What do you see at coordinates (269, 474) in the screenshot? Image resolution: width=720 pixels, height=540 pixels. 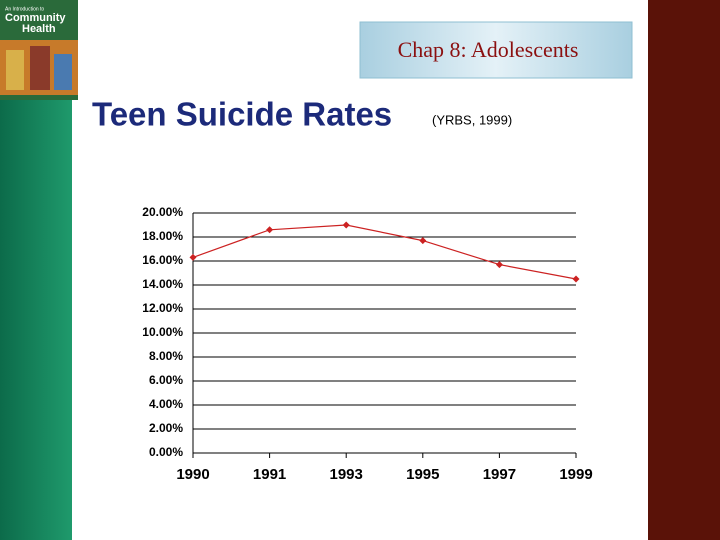 I see `x-tick-label: 1991` at bounding box center [269, 474].